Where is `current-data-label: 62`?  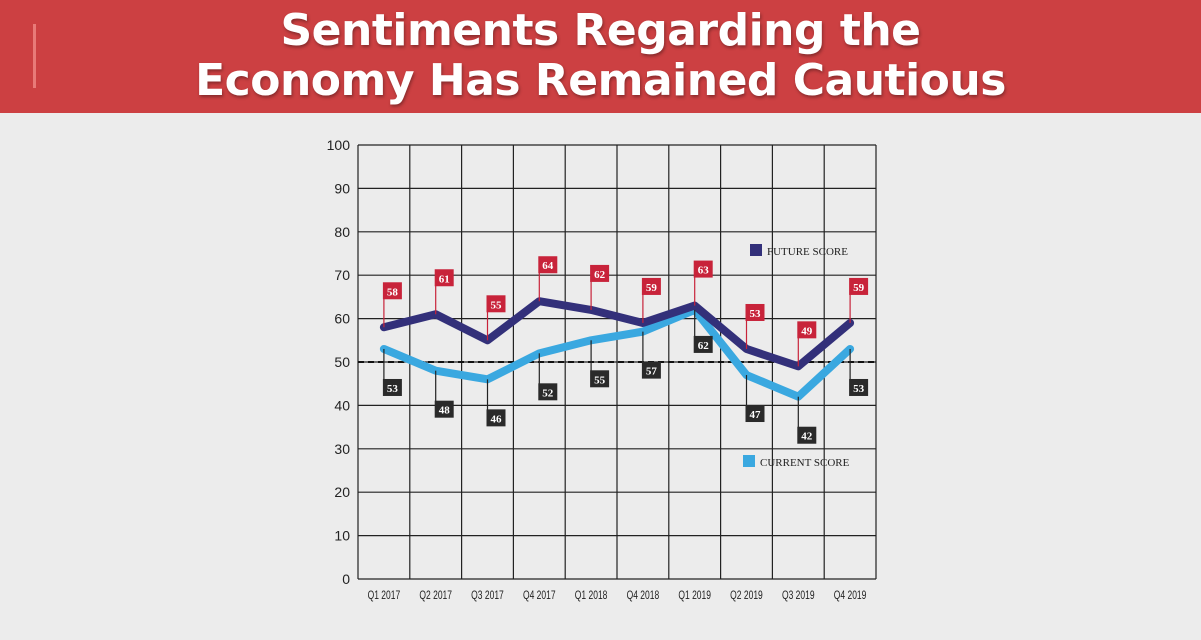 current-data-label: 62 is located at coordinates (704, 346).